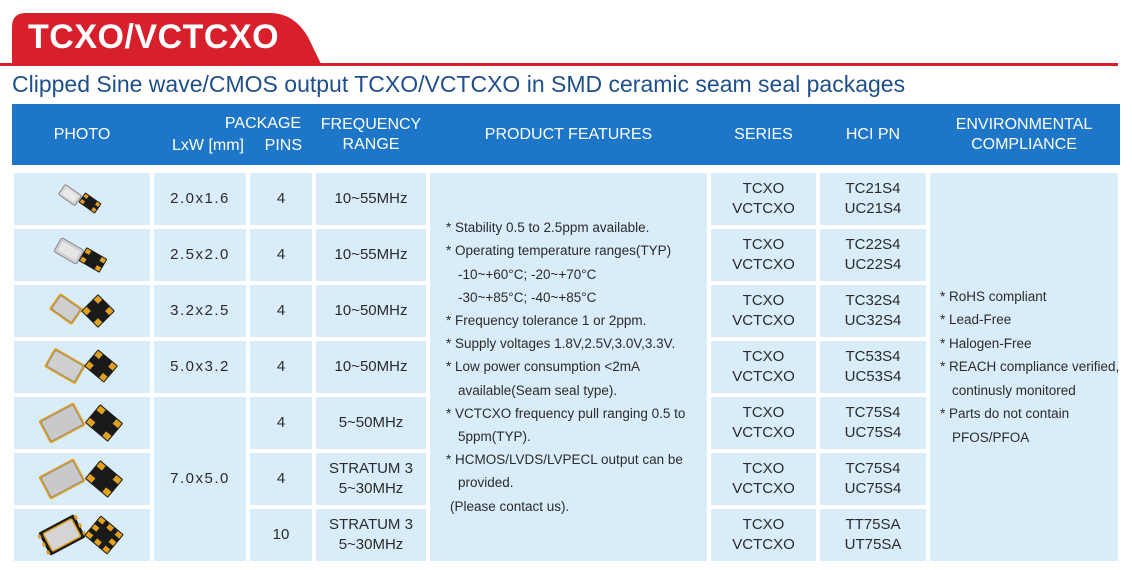  Describe the element at coordinates (371, 423) in the screenshot. I see `frequency-cell: 5~50MHz` at that location.